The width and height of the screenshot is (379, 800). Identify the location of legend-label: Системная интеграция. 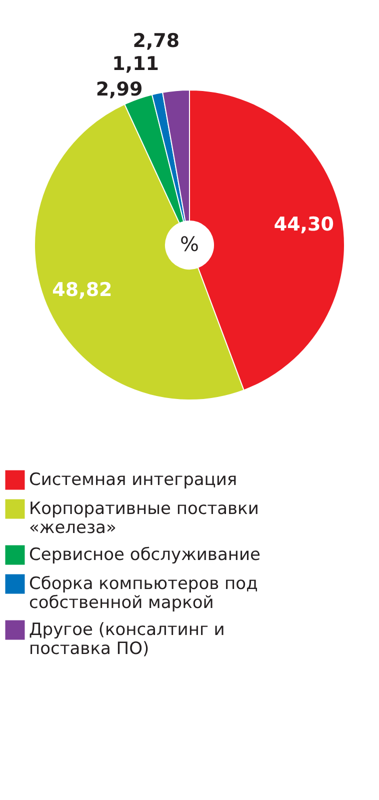
(133, 480).